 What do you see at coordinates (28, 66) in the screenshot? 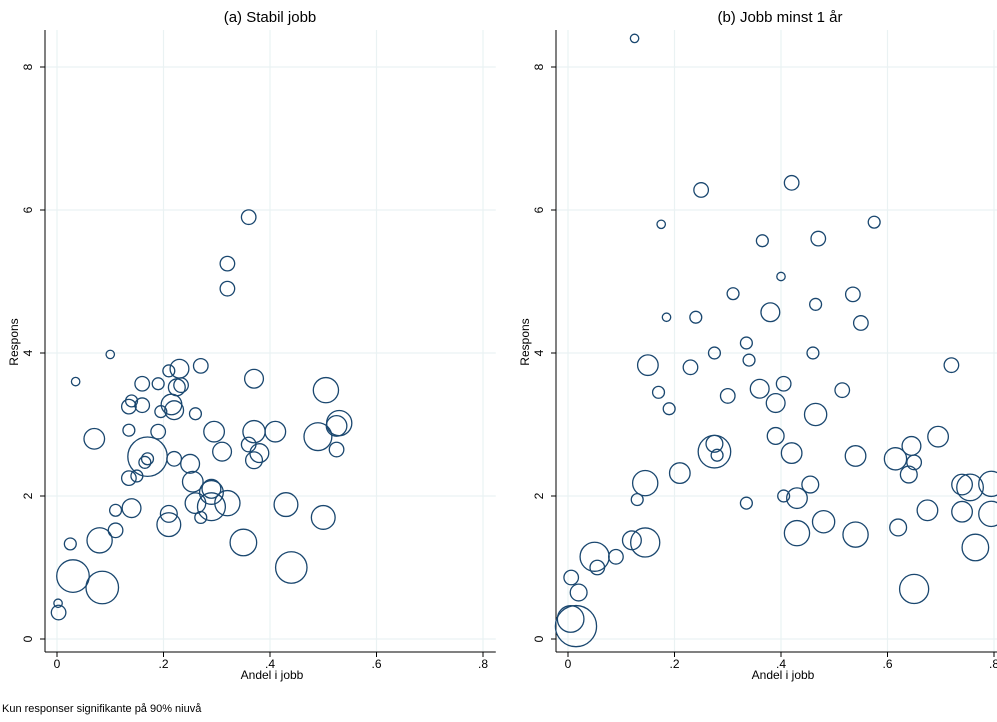
I see `y-tick-label: 8` at bounding box center [28, 66].